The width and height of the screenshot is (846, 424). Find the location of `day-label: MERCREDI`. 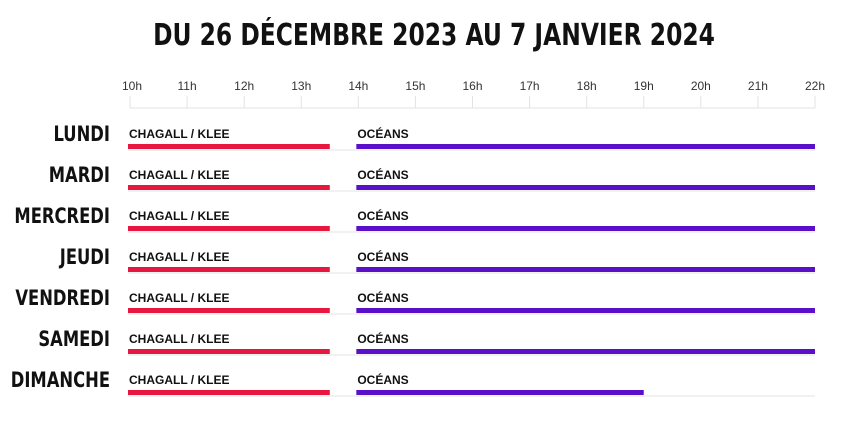

day-label: MERCREDI is located at coordinates (62, 216).